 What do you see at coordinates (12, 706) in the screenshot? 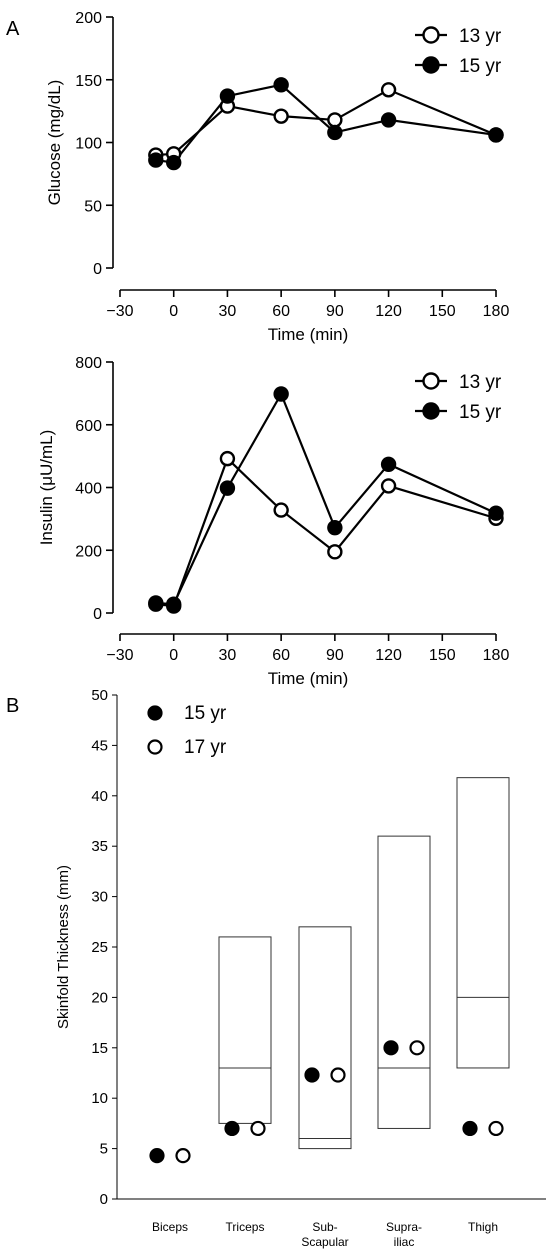
I see `panel-label-b: B` at bounding box center [12, 706].